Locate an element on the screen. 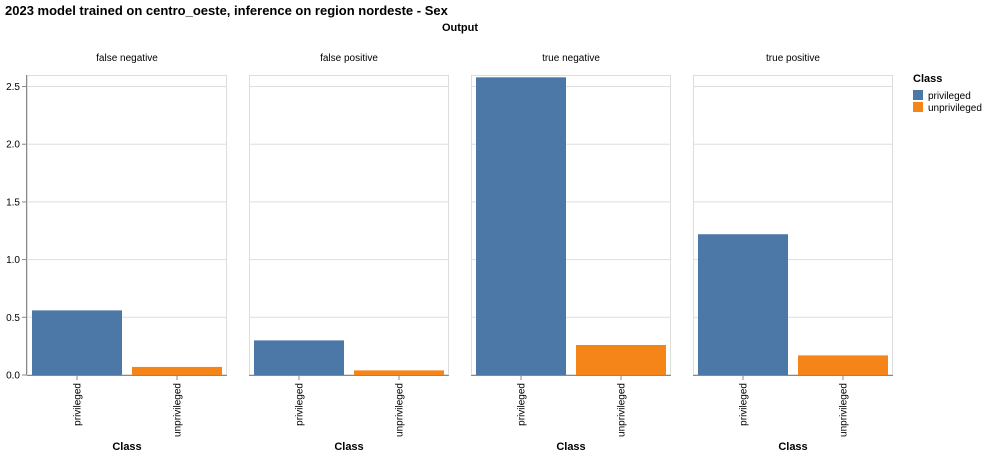  facet-label: false positive is located at coordinates (349, 58).